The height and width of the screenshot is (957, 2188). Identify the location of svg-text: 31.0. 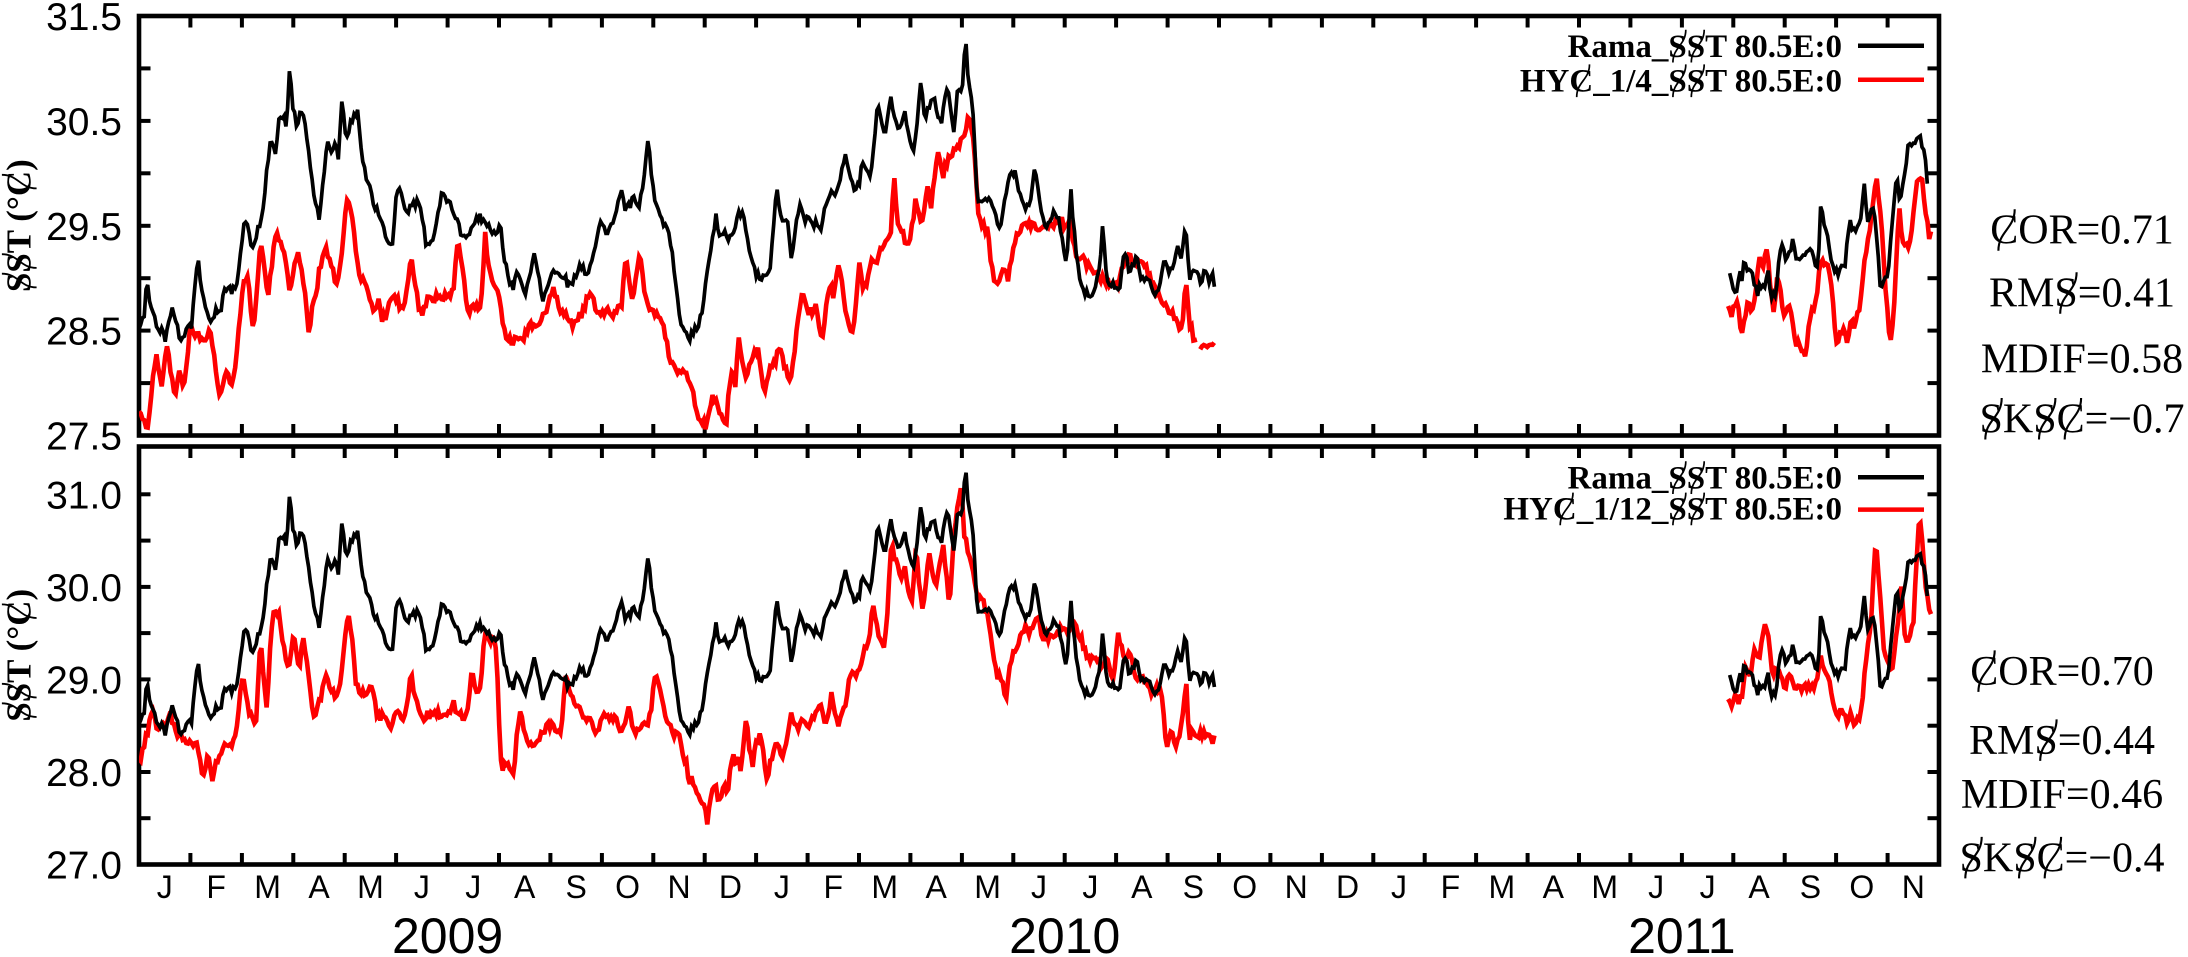
(84, 495).